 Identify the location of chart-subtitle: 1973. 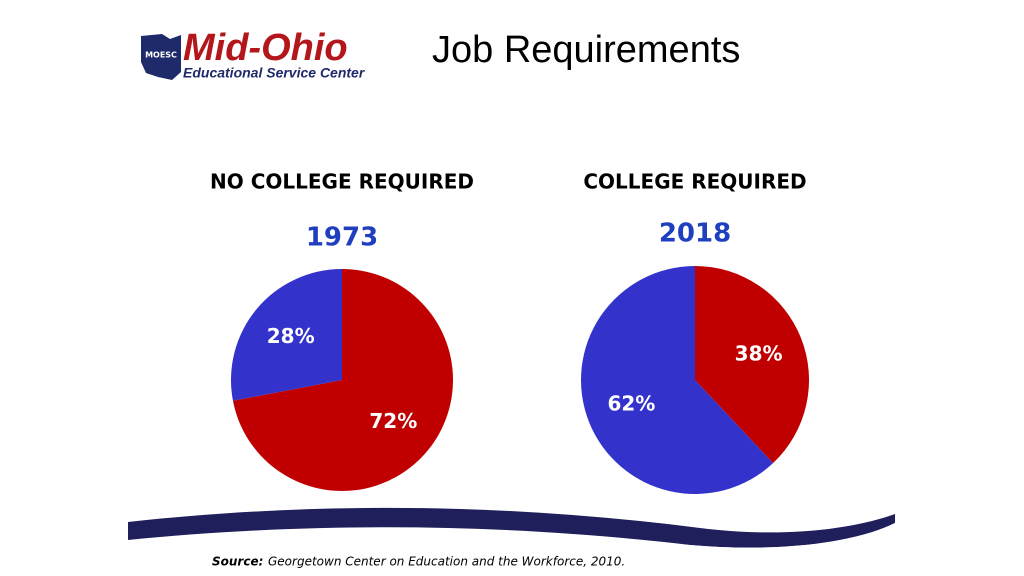
(342, 238).